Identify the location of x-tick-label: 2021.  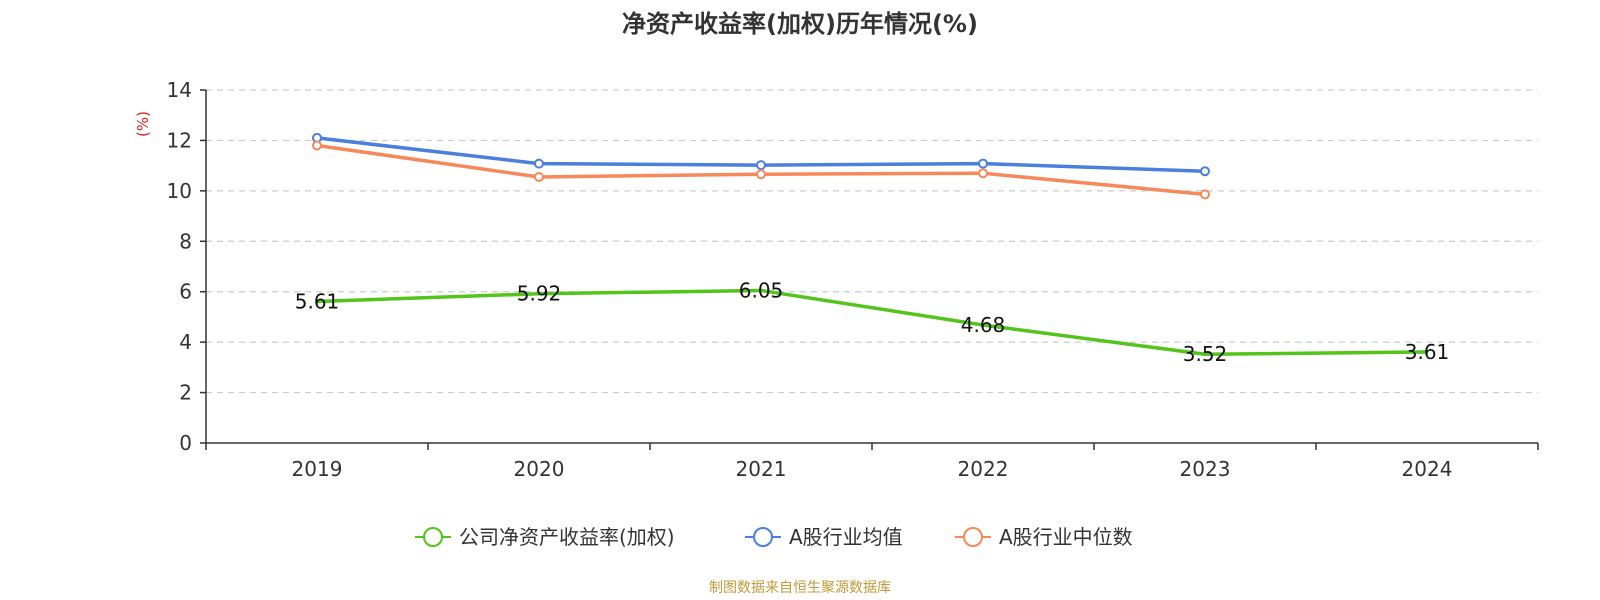
(761, 469).